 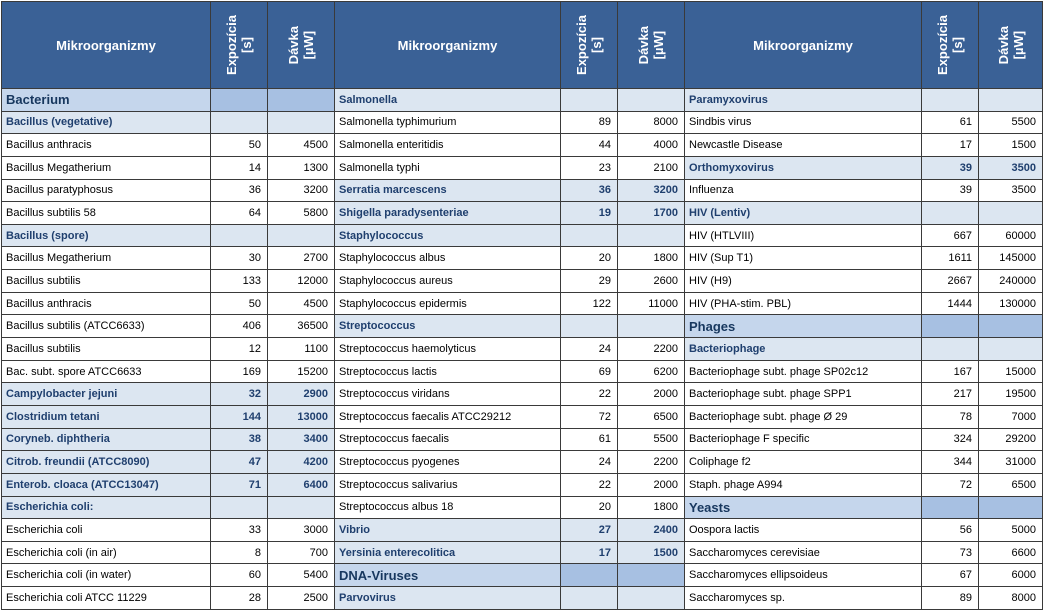 What do you see at coordinates (950, 281) in the screenshot?
I see `exposure-value: 2667` at bounding box center [950, 281].